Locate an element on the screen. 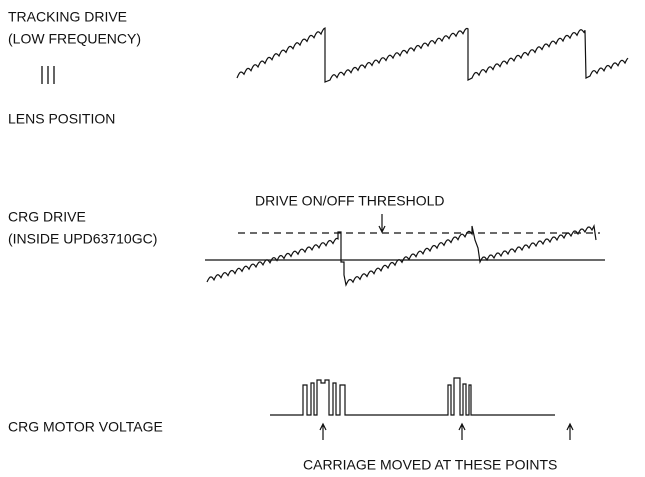  label: DRIVE ON/OFF THRESHOLD is located at coordinates (350, 201).